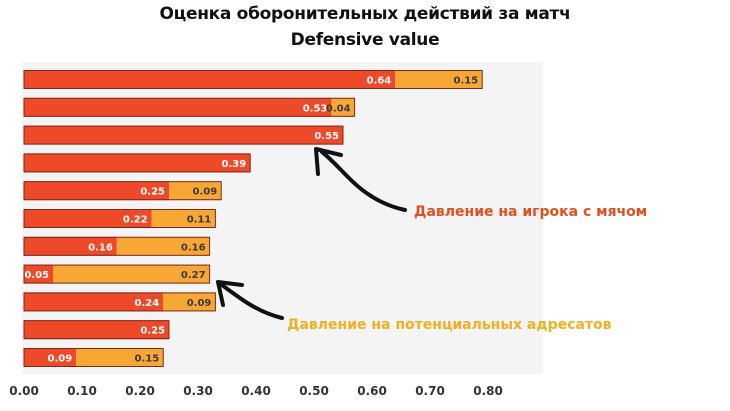  I want to click on annotation-arrows, so click(311, 233).